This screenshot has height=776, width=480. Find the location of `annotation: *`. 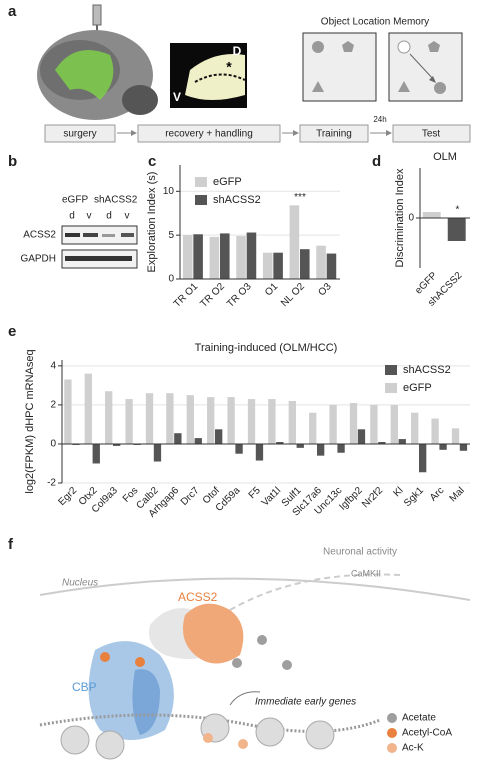

annotation: * is located at coordinates (458, 210).